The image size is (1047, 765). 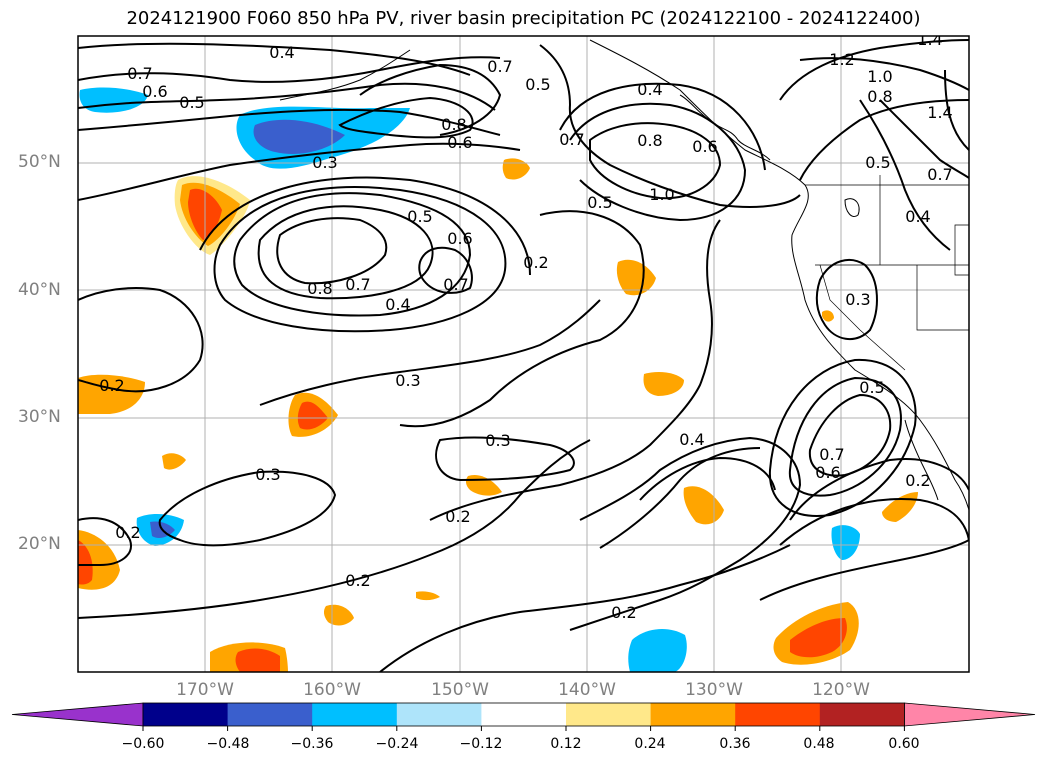 I want to click on colorbar-frame, so click(x=523, y=714).